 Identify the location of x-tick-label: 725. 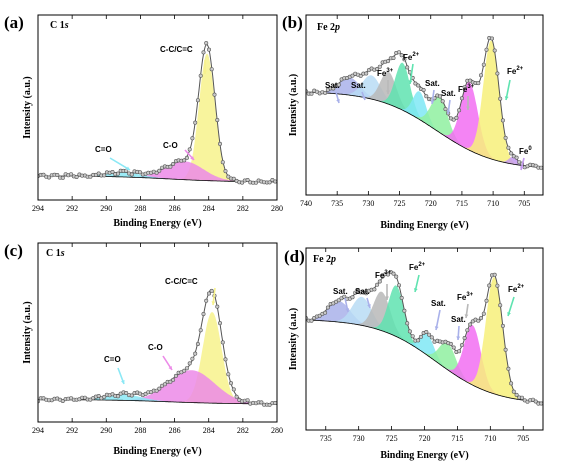
(400, 203).